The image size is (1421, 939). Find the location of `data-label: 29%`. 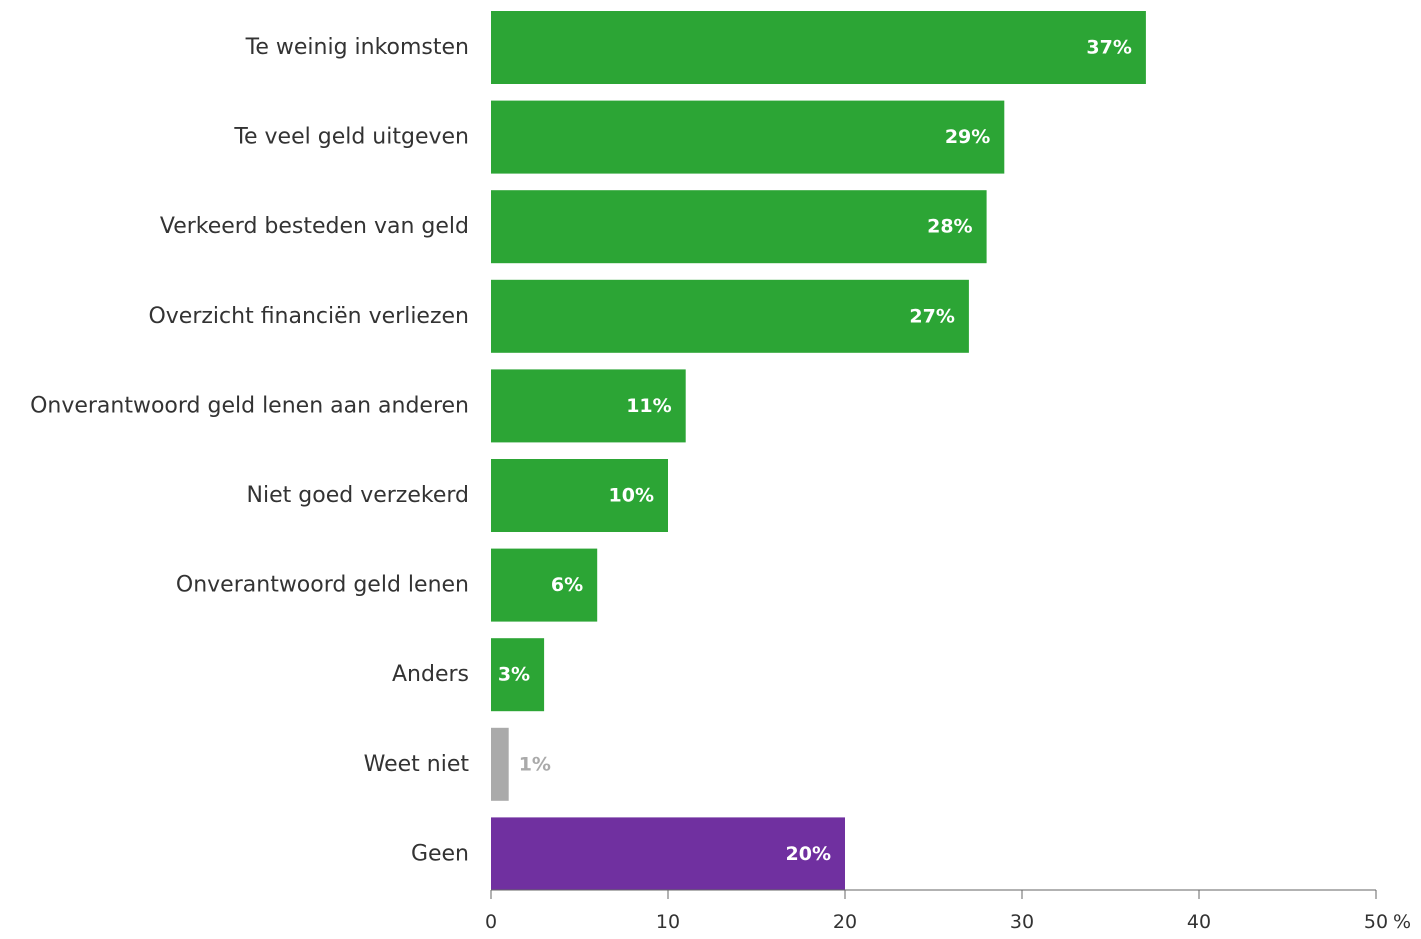

data-label: 29% is located at coordinates (967, 137).